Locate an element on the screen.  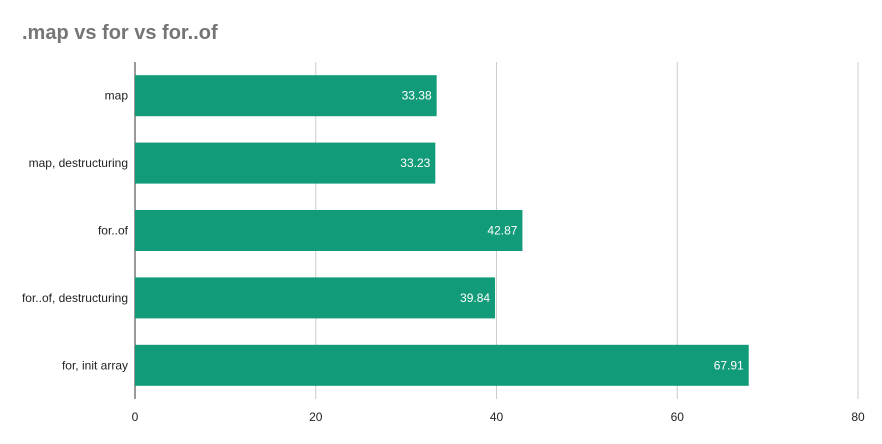
category-label: map is located at coordinates (117, 96).